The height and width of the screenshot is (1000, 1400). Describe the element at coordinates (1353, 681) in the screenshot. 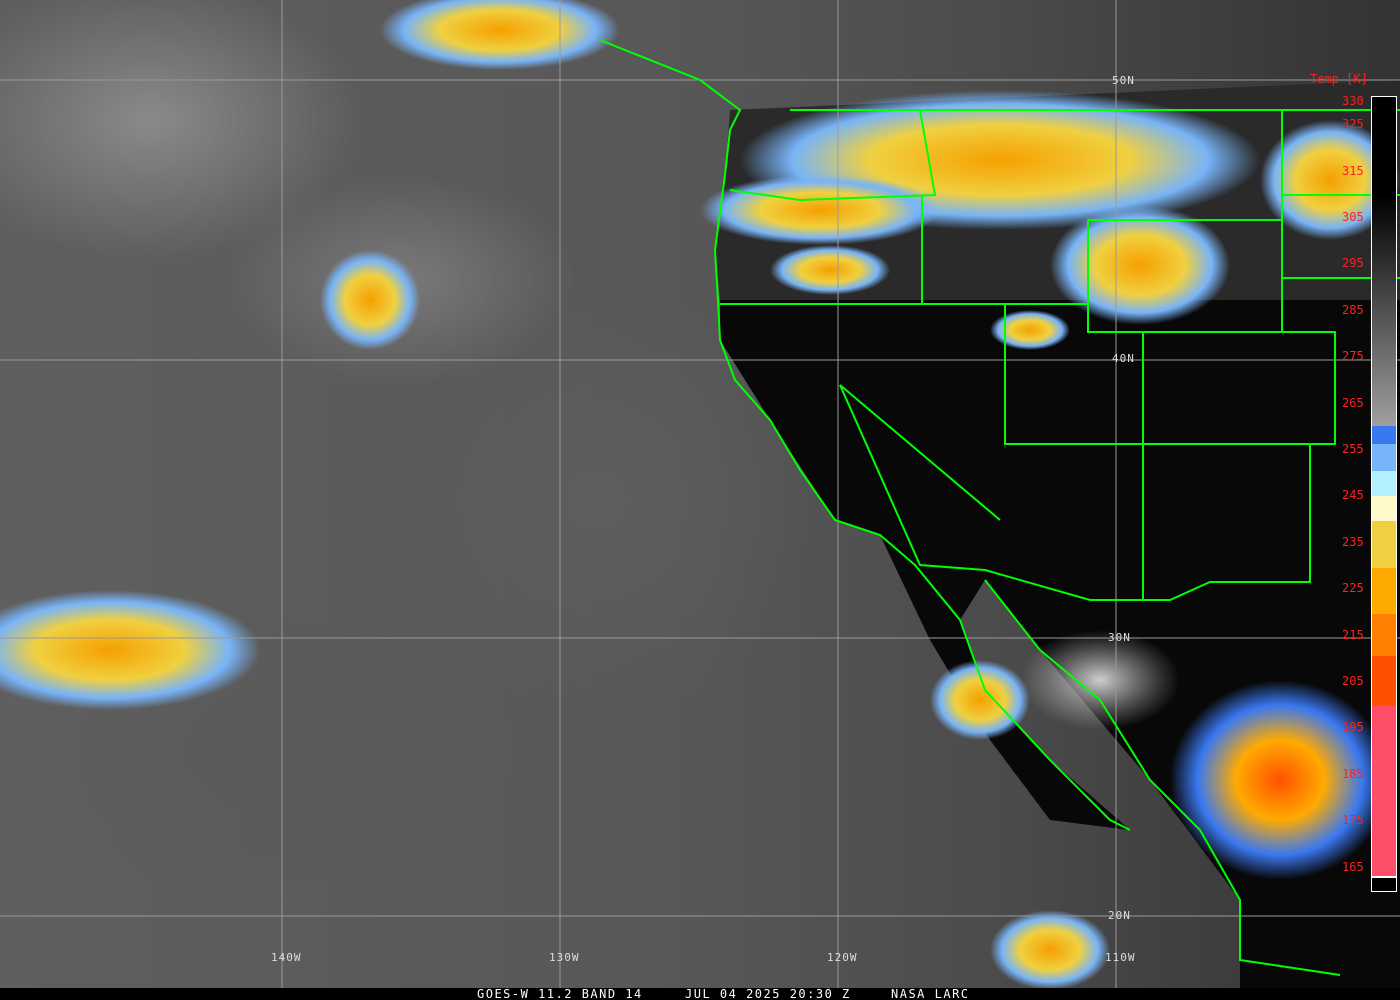

I see `colorbar-tick-label: 205` at that location.